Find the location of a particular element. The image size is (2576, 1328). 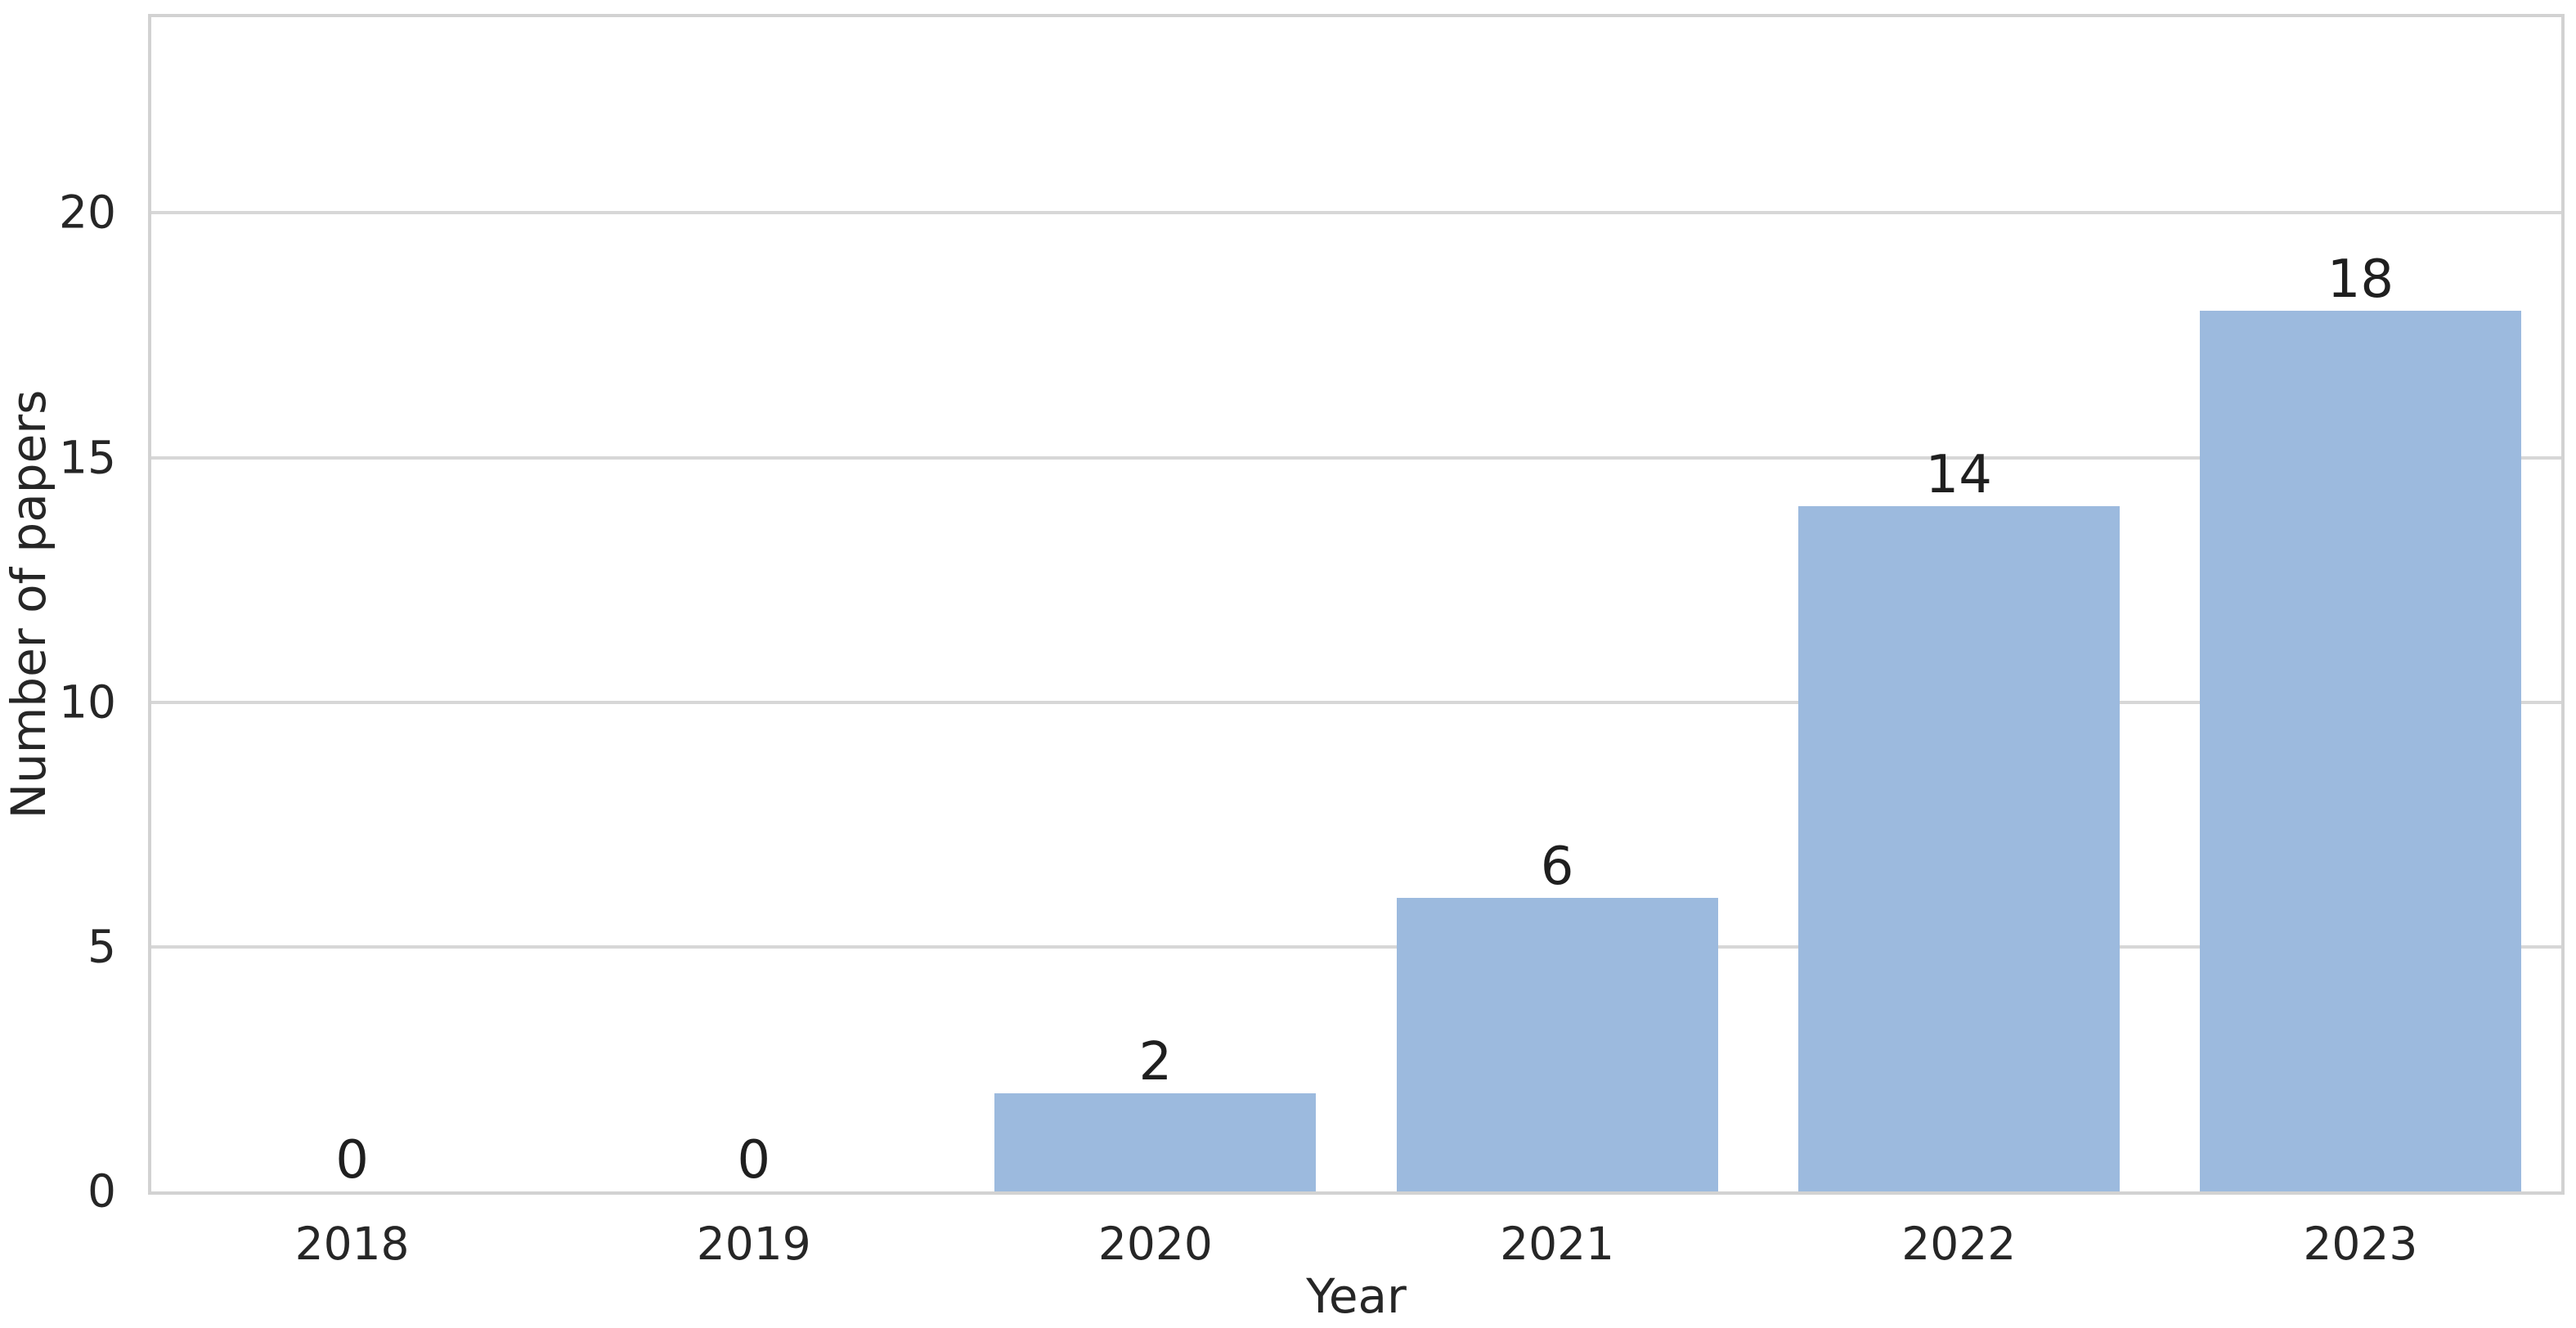

bar-value-label-2022: 14 is located at coordinates (1959, 476).